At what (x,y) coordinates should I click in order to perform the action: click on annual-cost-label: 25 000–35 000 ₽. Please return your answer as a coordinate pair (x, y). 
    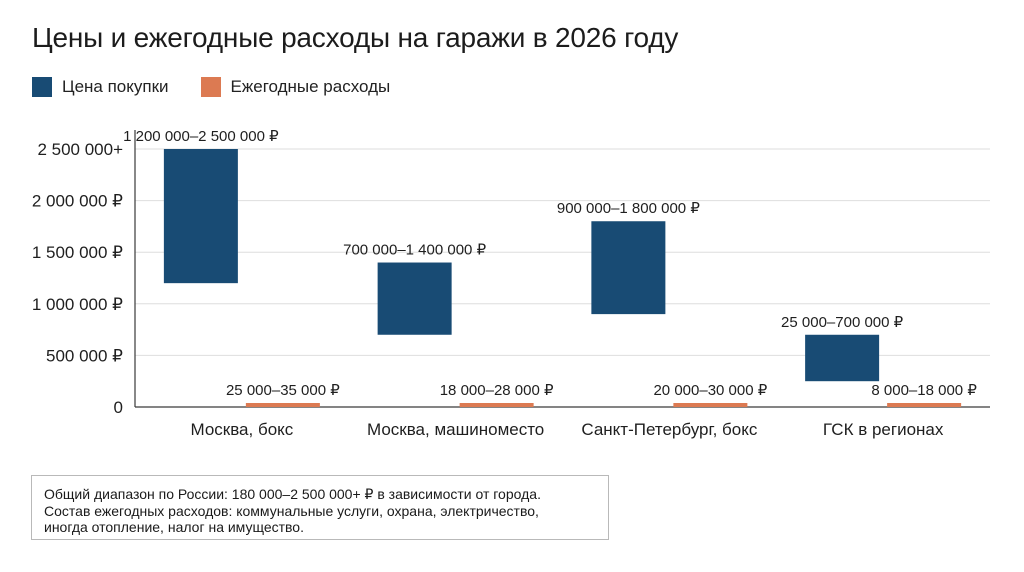
    Looking at the image, I should click on (283, 390).